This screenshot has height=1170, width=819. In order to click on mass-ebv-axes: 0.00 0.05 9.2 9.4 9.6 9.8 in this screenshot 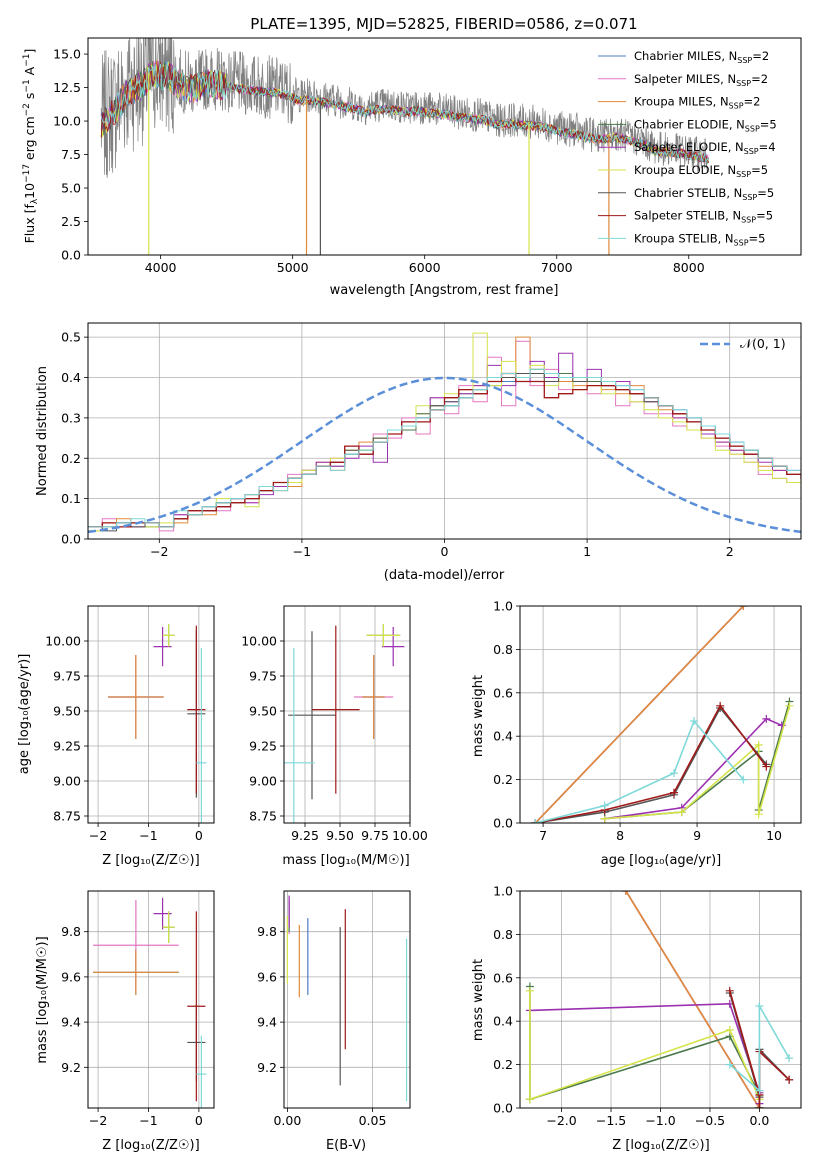, I will do `click(333, 1009)`.